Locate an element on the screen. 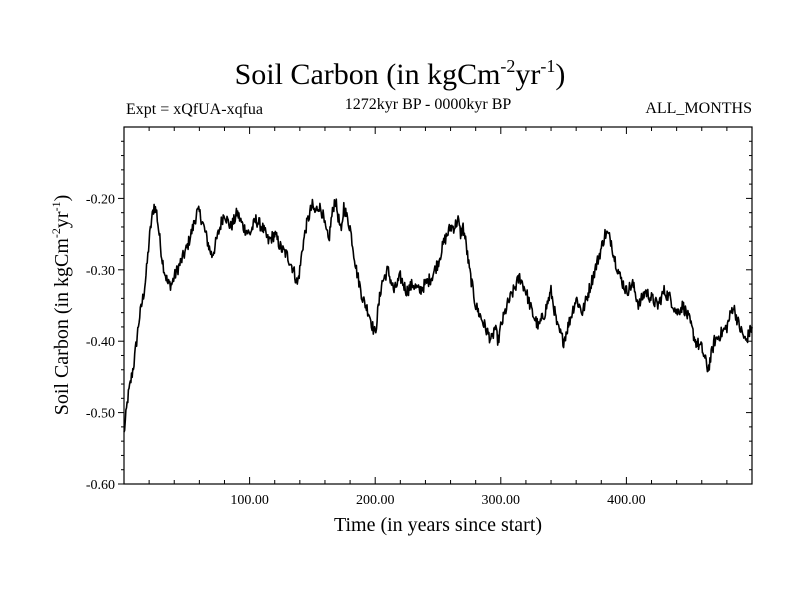 The width and height of the screenshot is (800, 600). x-tick-label: 100.00 is located at coordinates (249, 500).